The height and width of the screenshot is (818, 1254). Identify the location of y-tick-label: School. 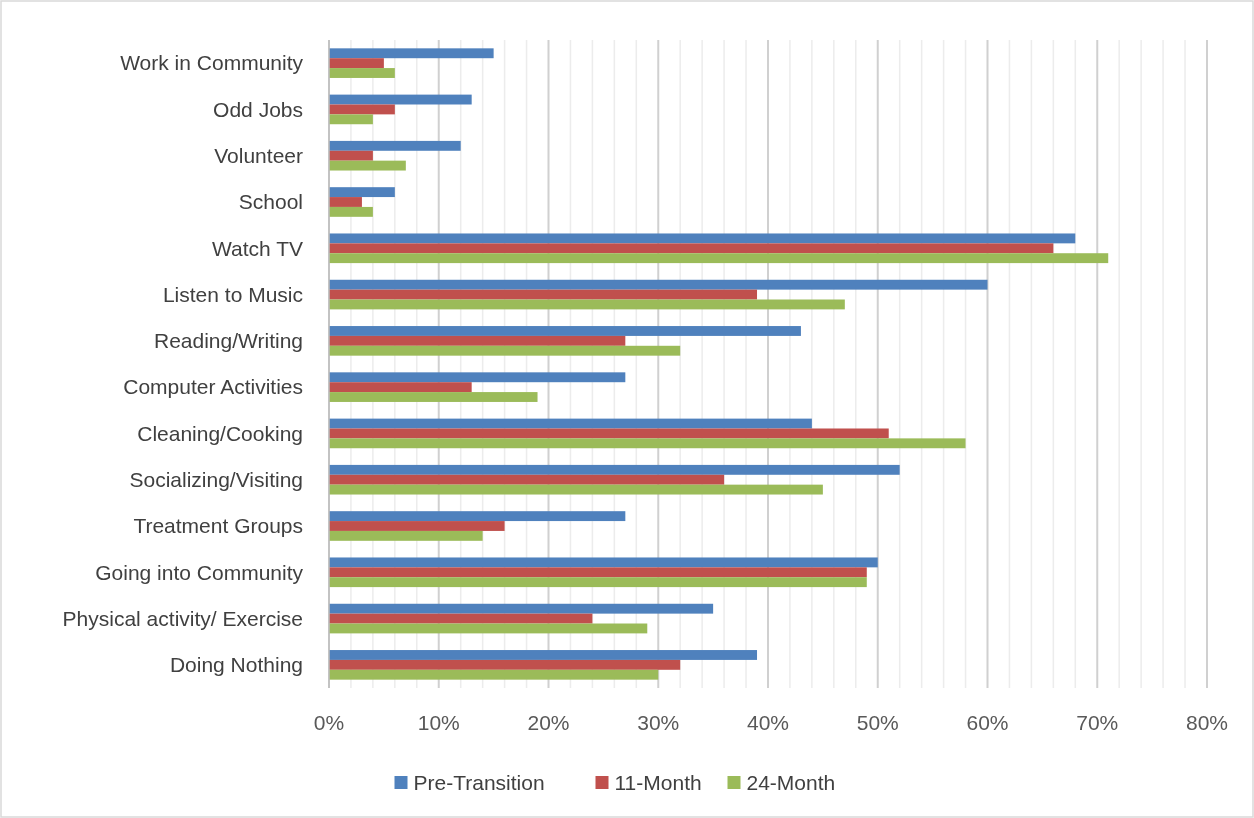
(270, 202).